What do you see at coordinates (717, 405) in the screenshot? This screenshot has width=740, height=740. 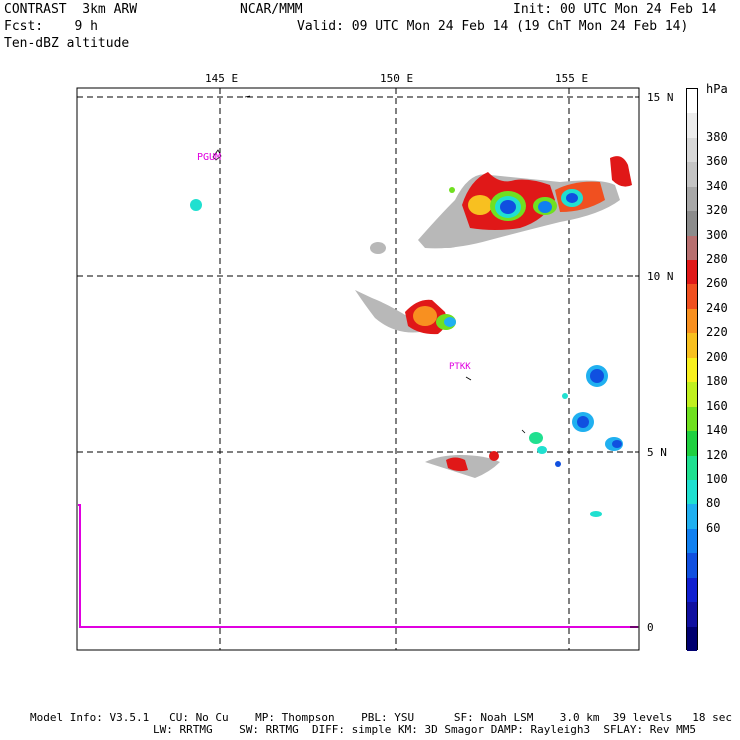 I see `colorbar-tick-label: 160` at bounding box center [717, 405].